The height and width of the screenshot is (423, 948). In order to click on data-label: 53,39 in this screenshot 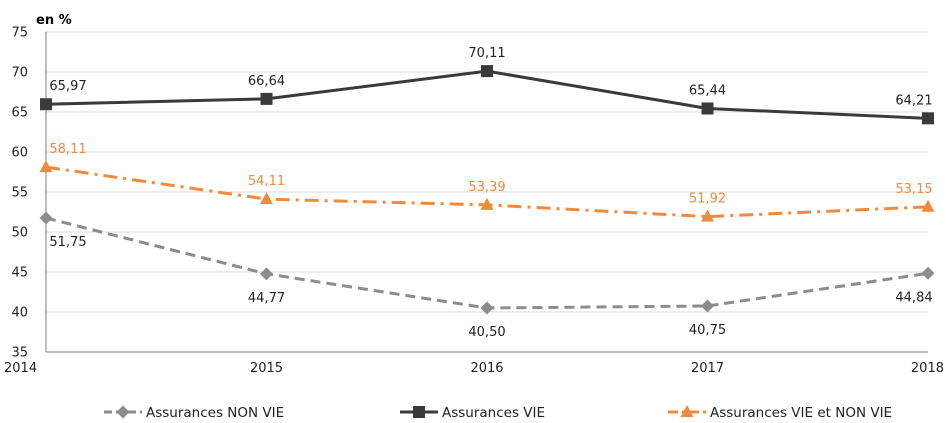, I will do `click(486, 187)`.